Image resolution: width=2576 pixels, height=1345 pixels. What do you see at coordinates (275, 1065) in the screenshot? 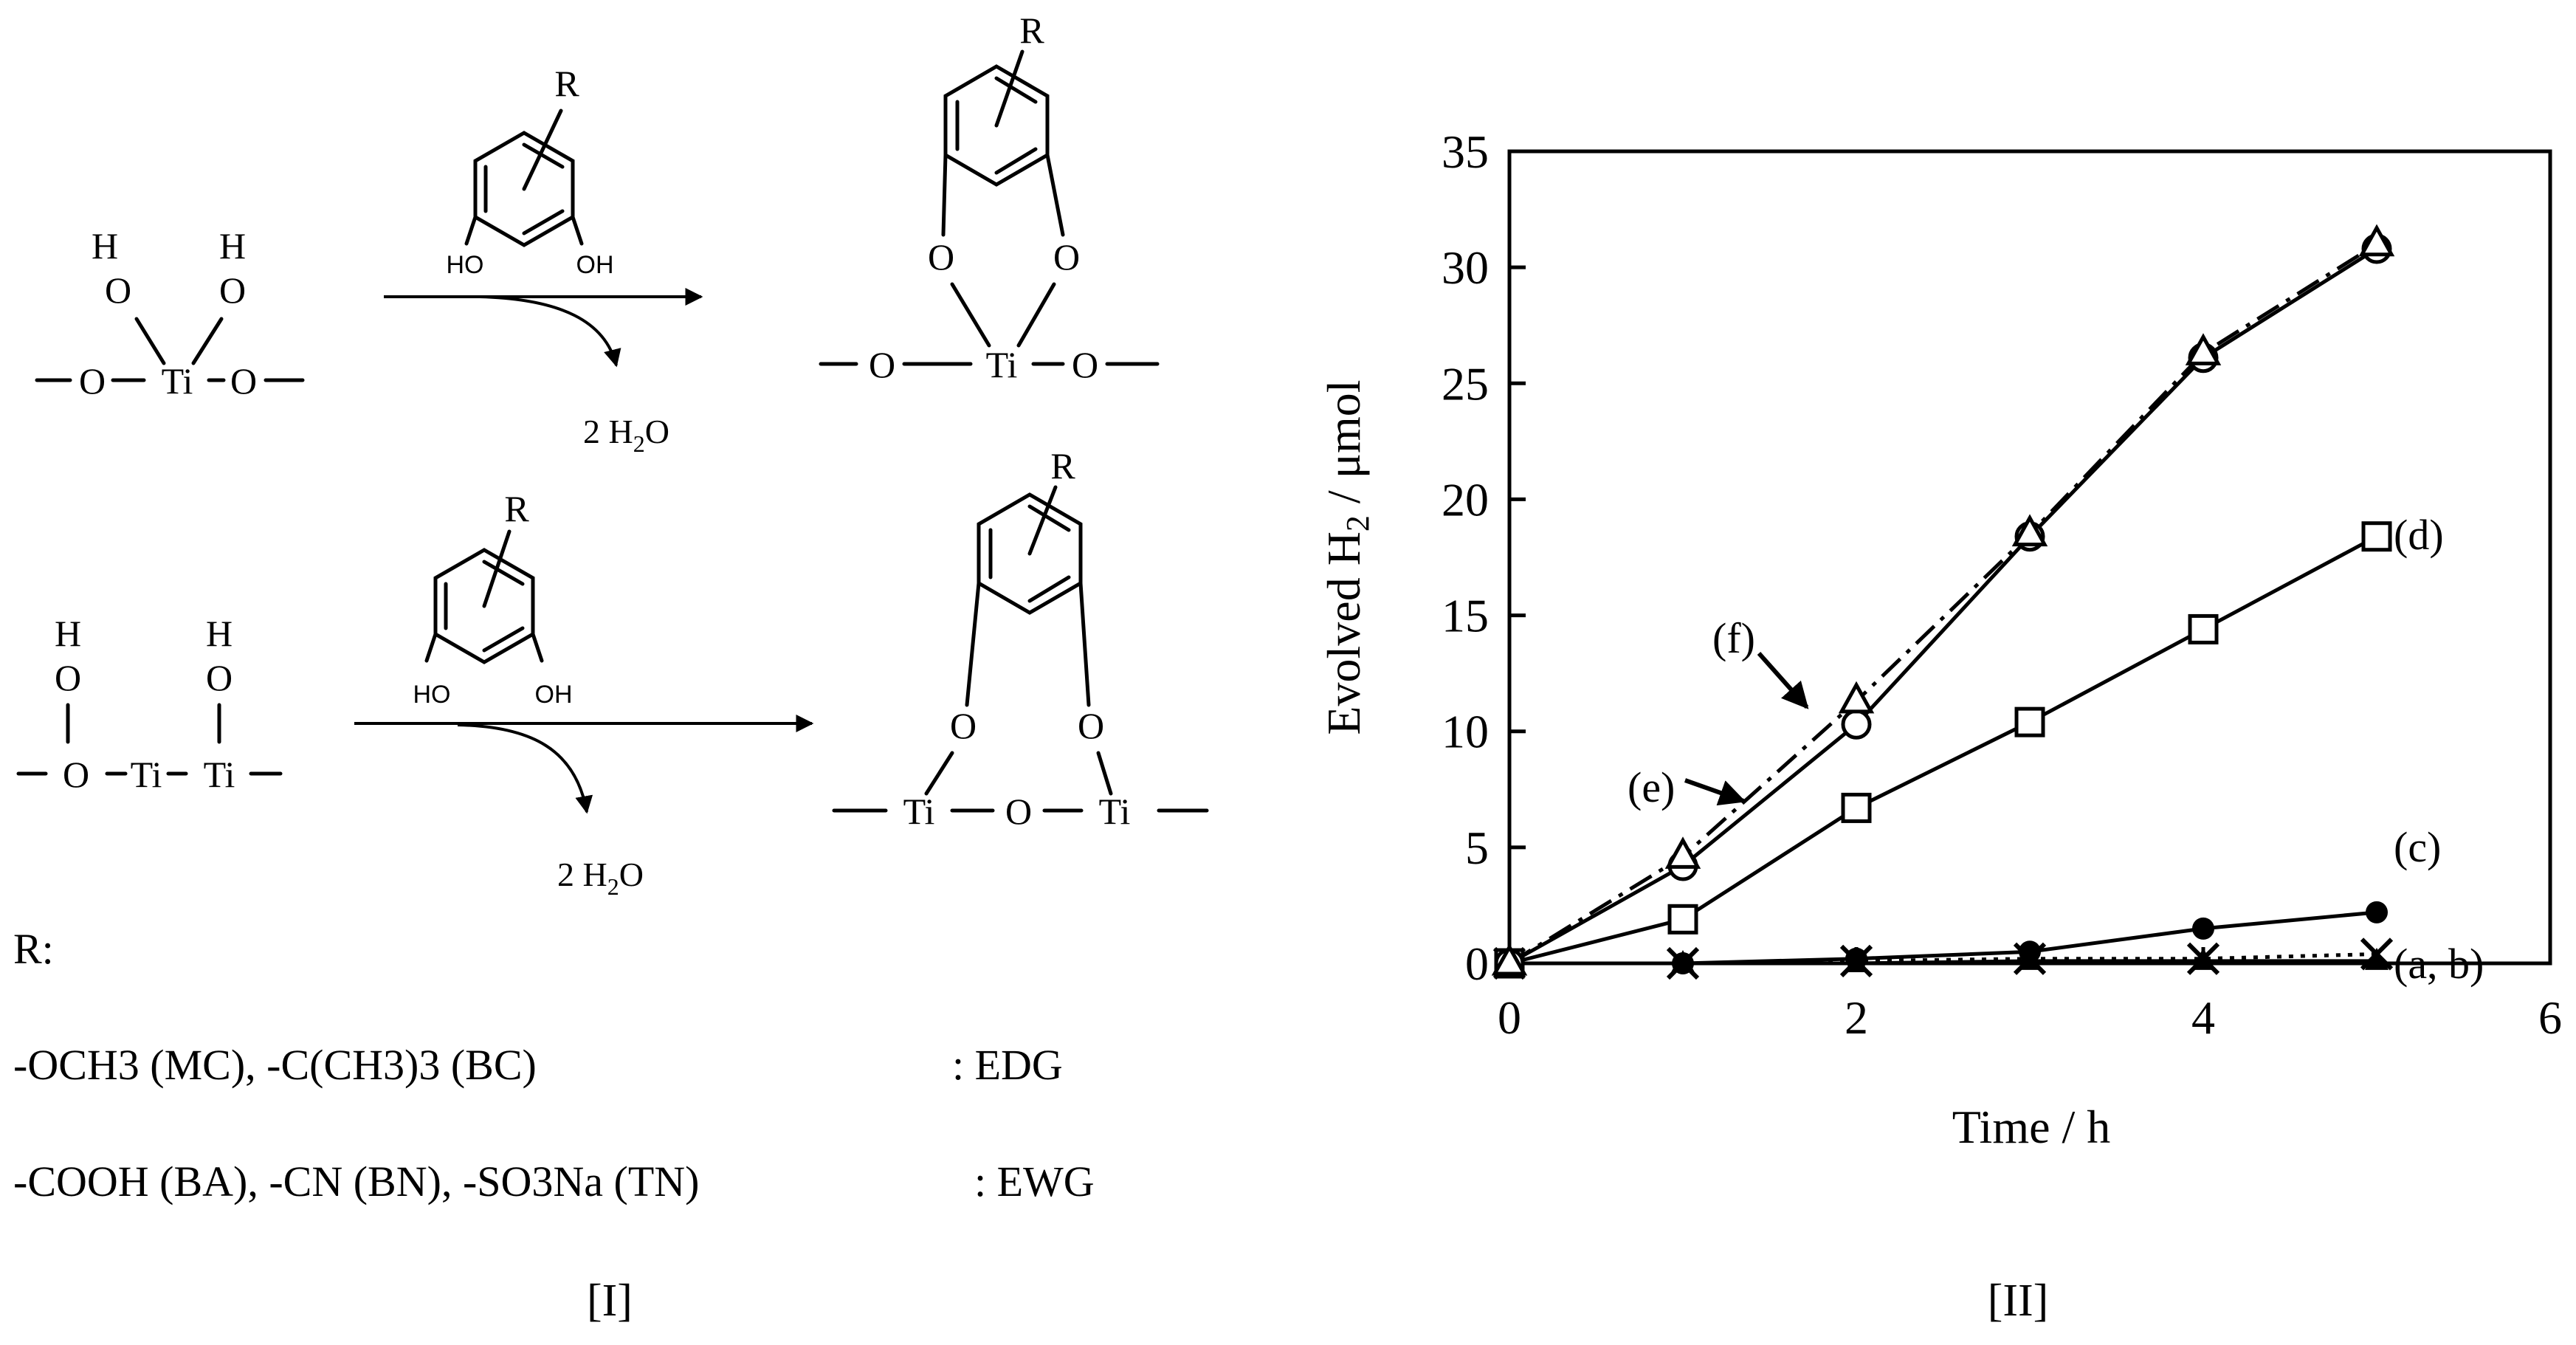
I see `edg-substituents: -OCH3 (MC), -C(CH3)3 (BC)` at bounding box center [275, 1065].